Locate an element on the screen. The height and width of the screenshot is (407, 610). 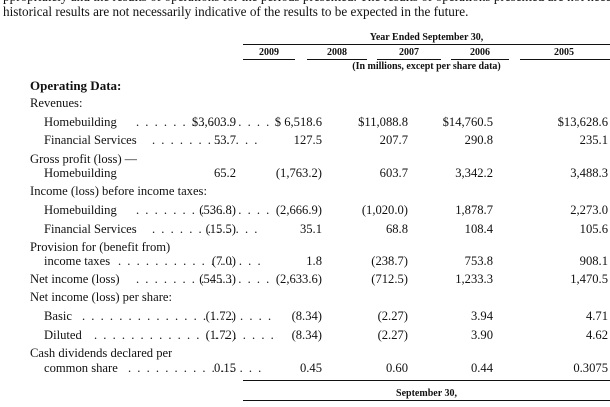
cell-2005: 235.1 is located at coordinates (593, 140).